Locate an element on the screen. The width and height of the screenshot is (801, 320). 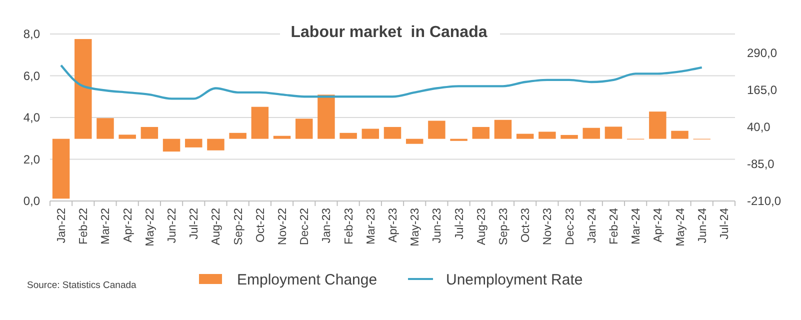
x-tick-label: Sep-23 is located at coordinates (504, 227).